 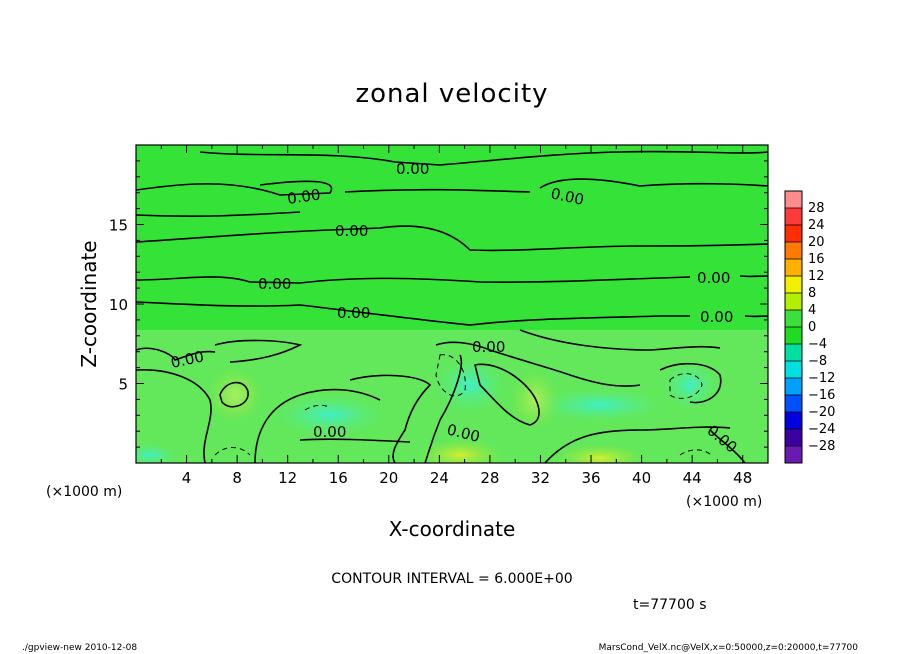 What do you see at coordinates (821, 429) in the screenshot?
I see `colorbar-label: −24` at bounding box center [821, 429].